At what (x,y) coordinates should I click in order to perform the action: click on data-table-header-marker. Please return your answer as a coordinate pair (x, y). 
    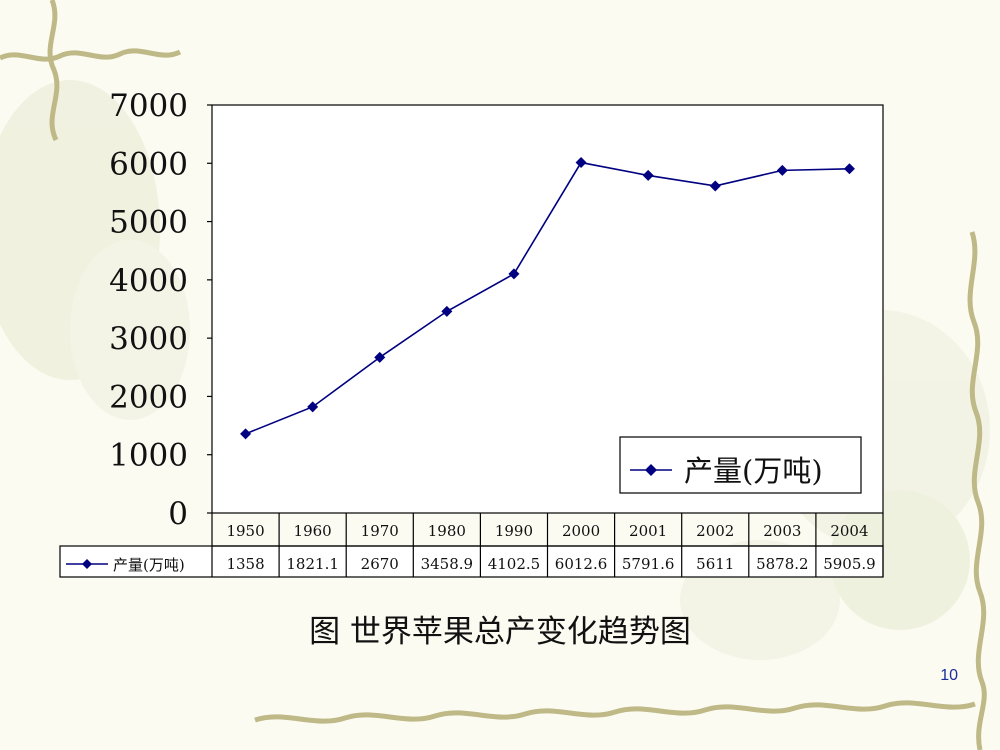
    Looking at the image, I should click on (87, 564).